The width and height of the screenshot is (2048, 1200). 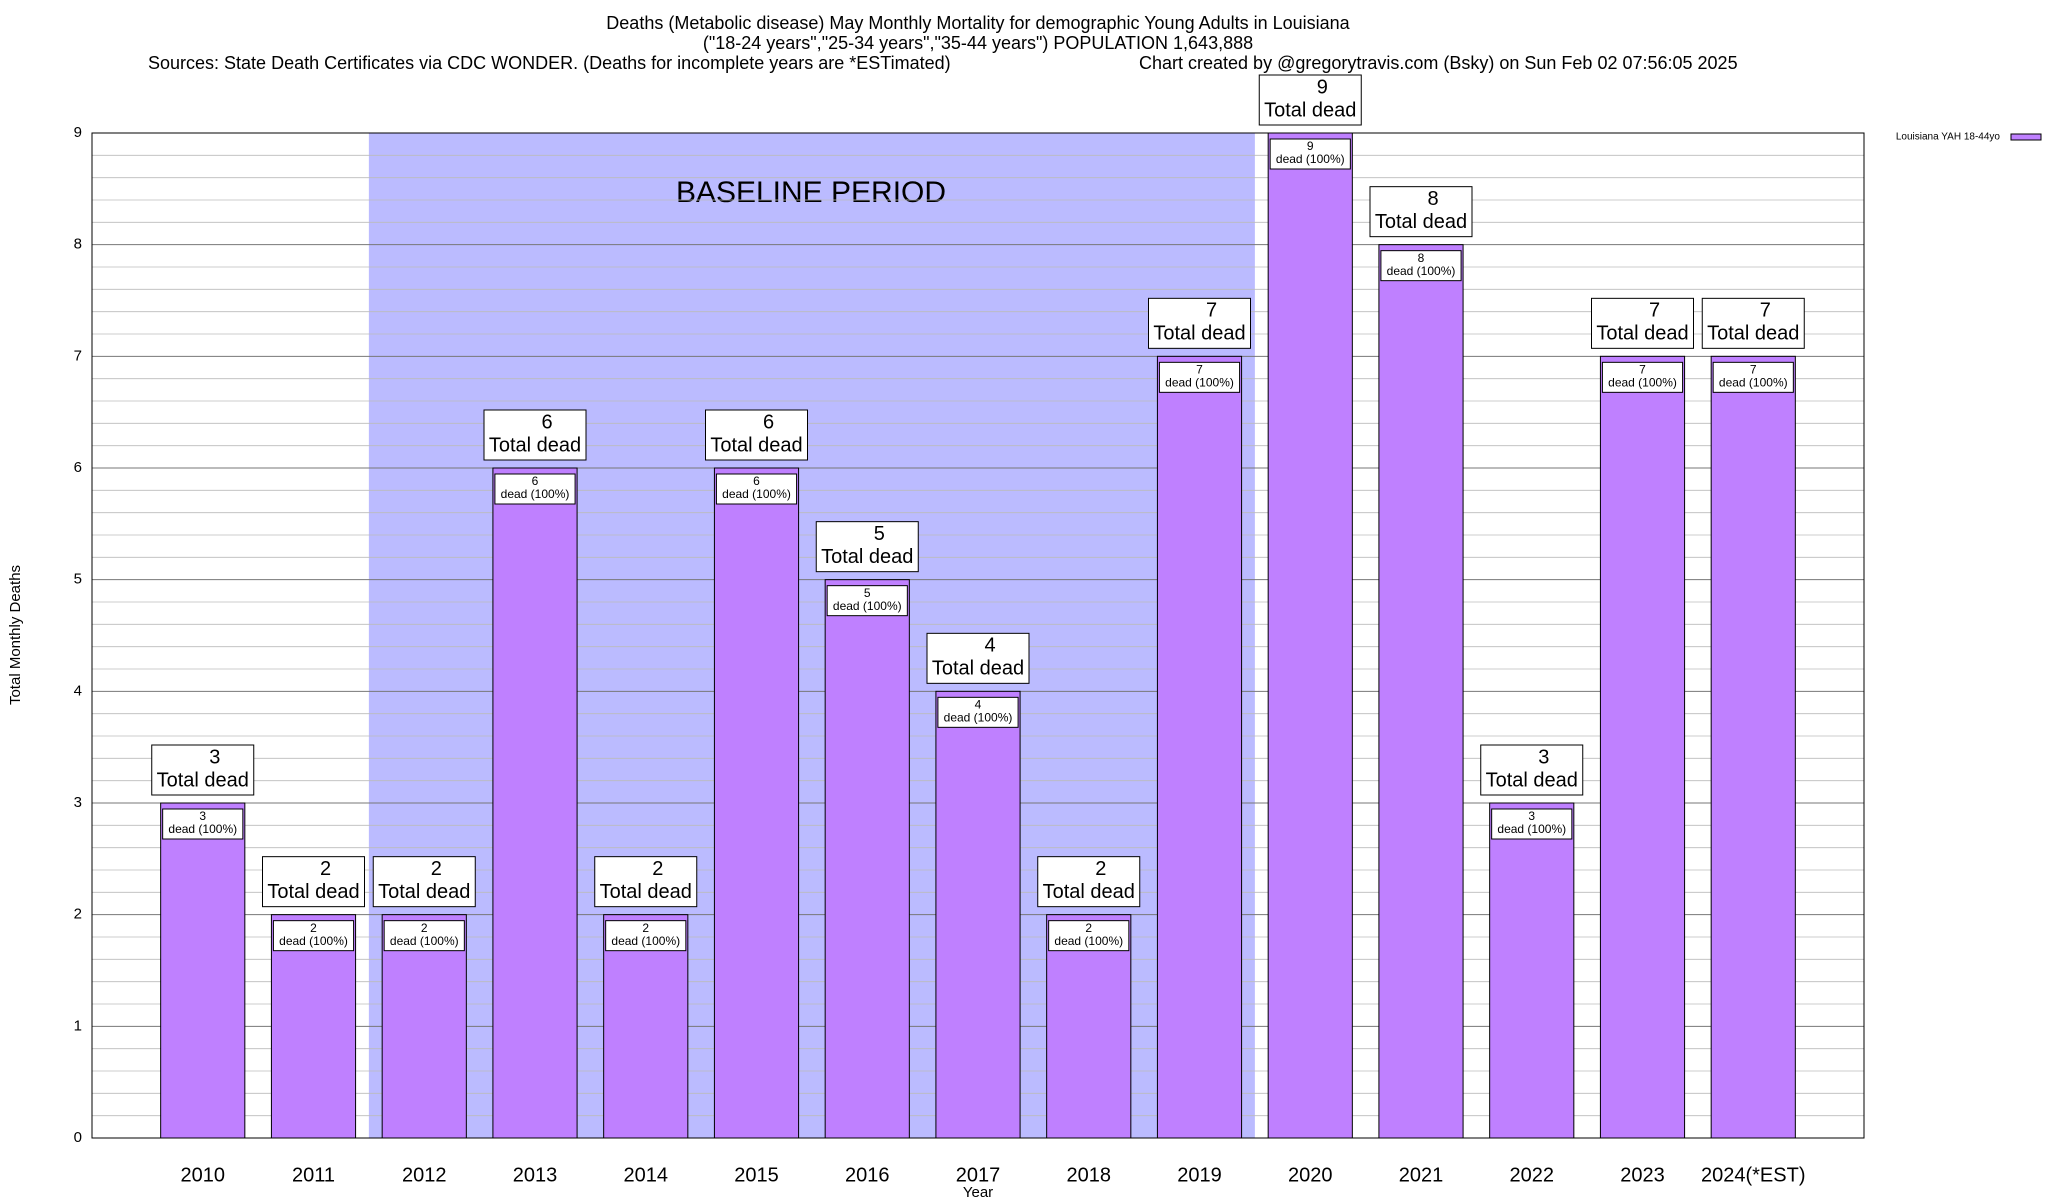 What do you see at coordinates (78, 914) in the screenshot?
I see `y-tick-label: 2` at bounding box center [78, 914].